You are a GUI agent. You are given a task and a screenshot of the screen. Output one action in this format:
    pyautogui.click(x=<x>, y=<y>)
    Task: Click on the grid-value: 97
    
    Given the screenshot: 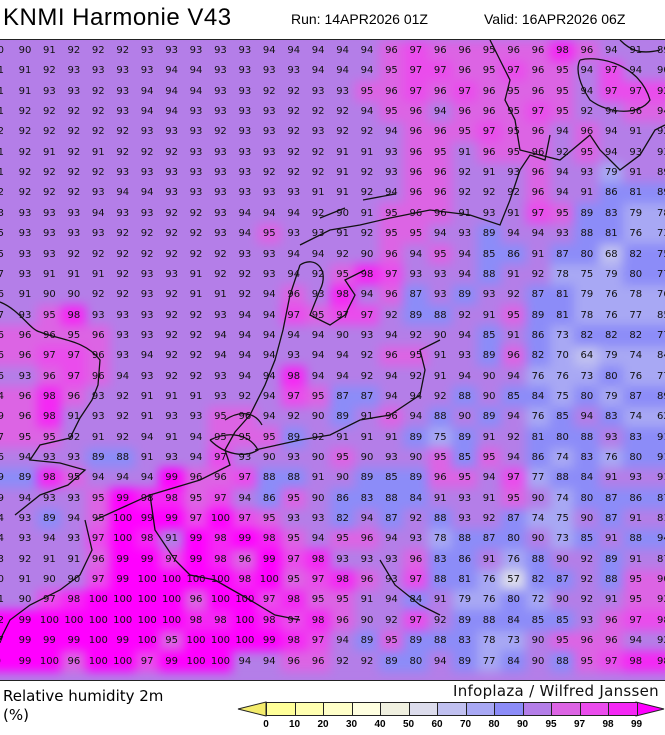 What is the action you would take?
    pyautogui.click(x=636, y=620)
    